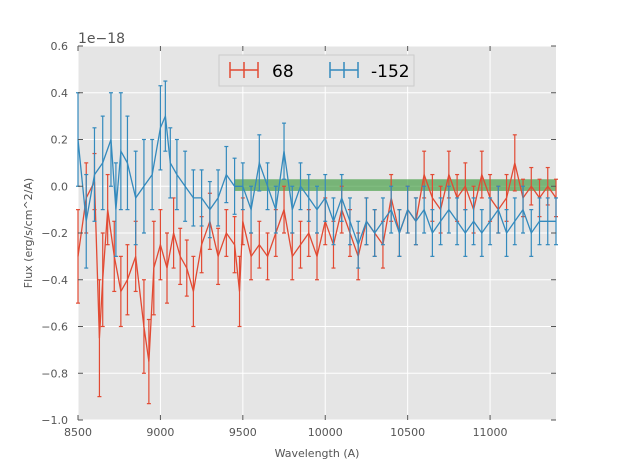  Describe the element at coordinates (283, 72) in the screenshot. I see `legend-label: 68` at that location.